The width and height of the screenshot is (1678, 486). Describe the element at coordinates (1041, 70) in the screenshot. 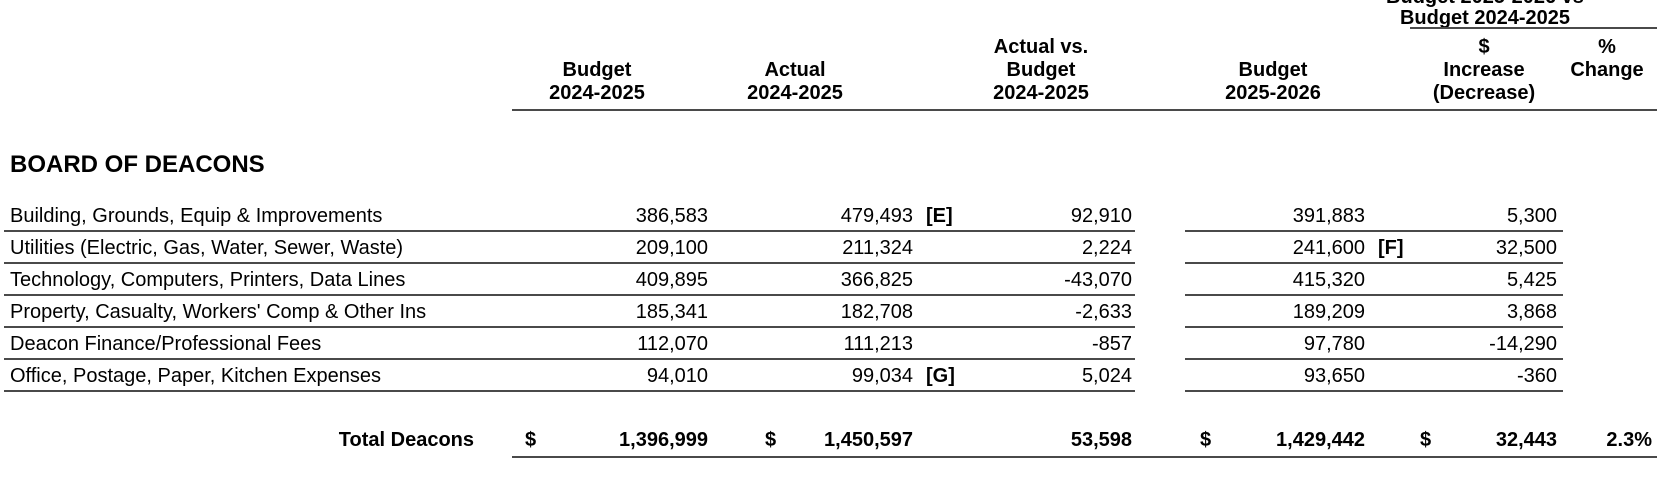

I see `column-header-actual-vs-budget: Actual vs. Budget 2024-2025` at that location.